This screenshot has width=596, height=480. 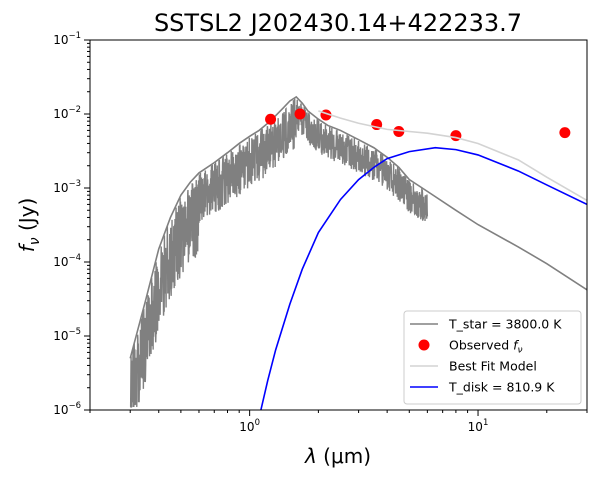 I want to click on legend-label: T_disk = 810.9 K, so click(x=501, y=387).